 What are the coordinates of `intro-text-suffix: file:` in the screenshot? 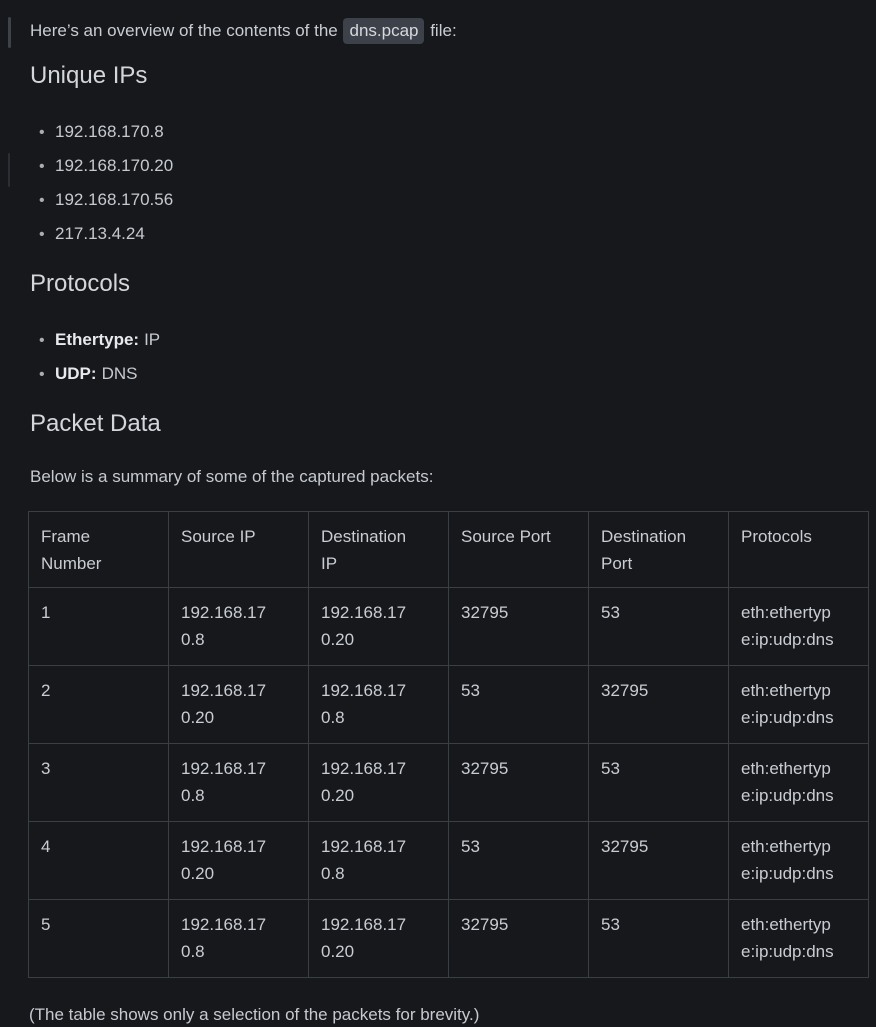 It's located at (441, 30).